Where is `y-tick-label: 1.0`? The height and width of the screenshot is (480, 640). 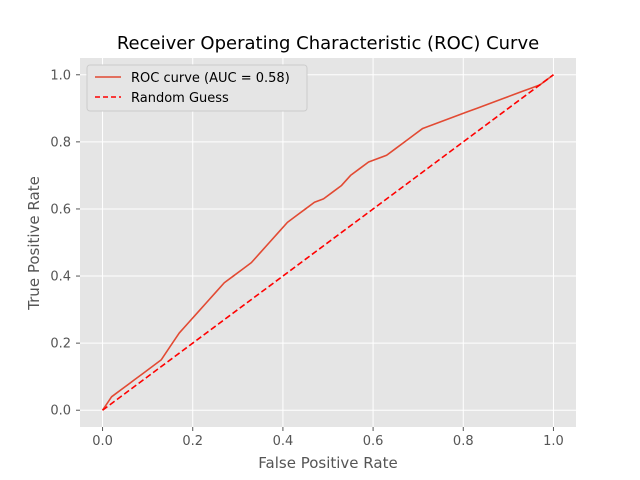
y-tick-label: 1.0 is located at coordinates (60, 75).